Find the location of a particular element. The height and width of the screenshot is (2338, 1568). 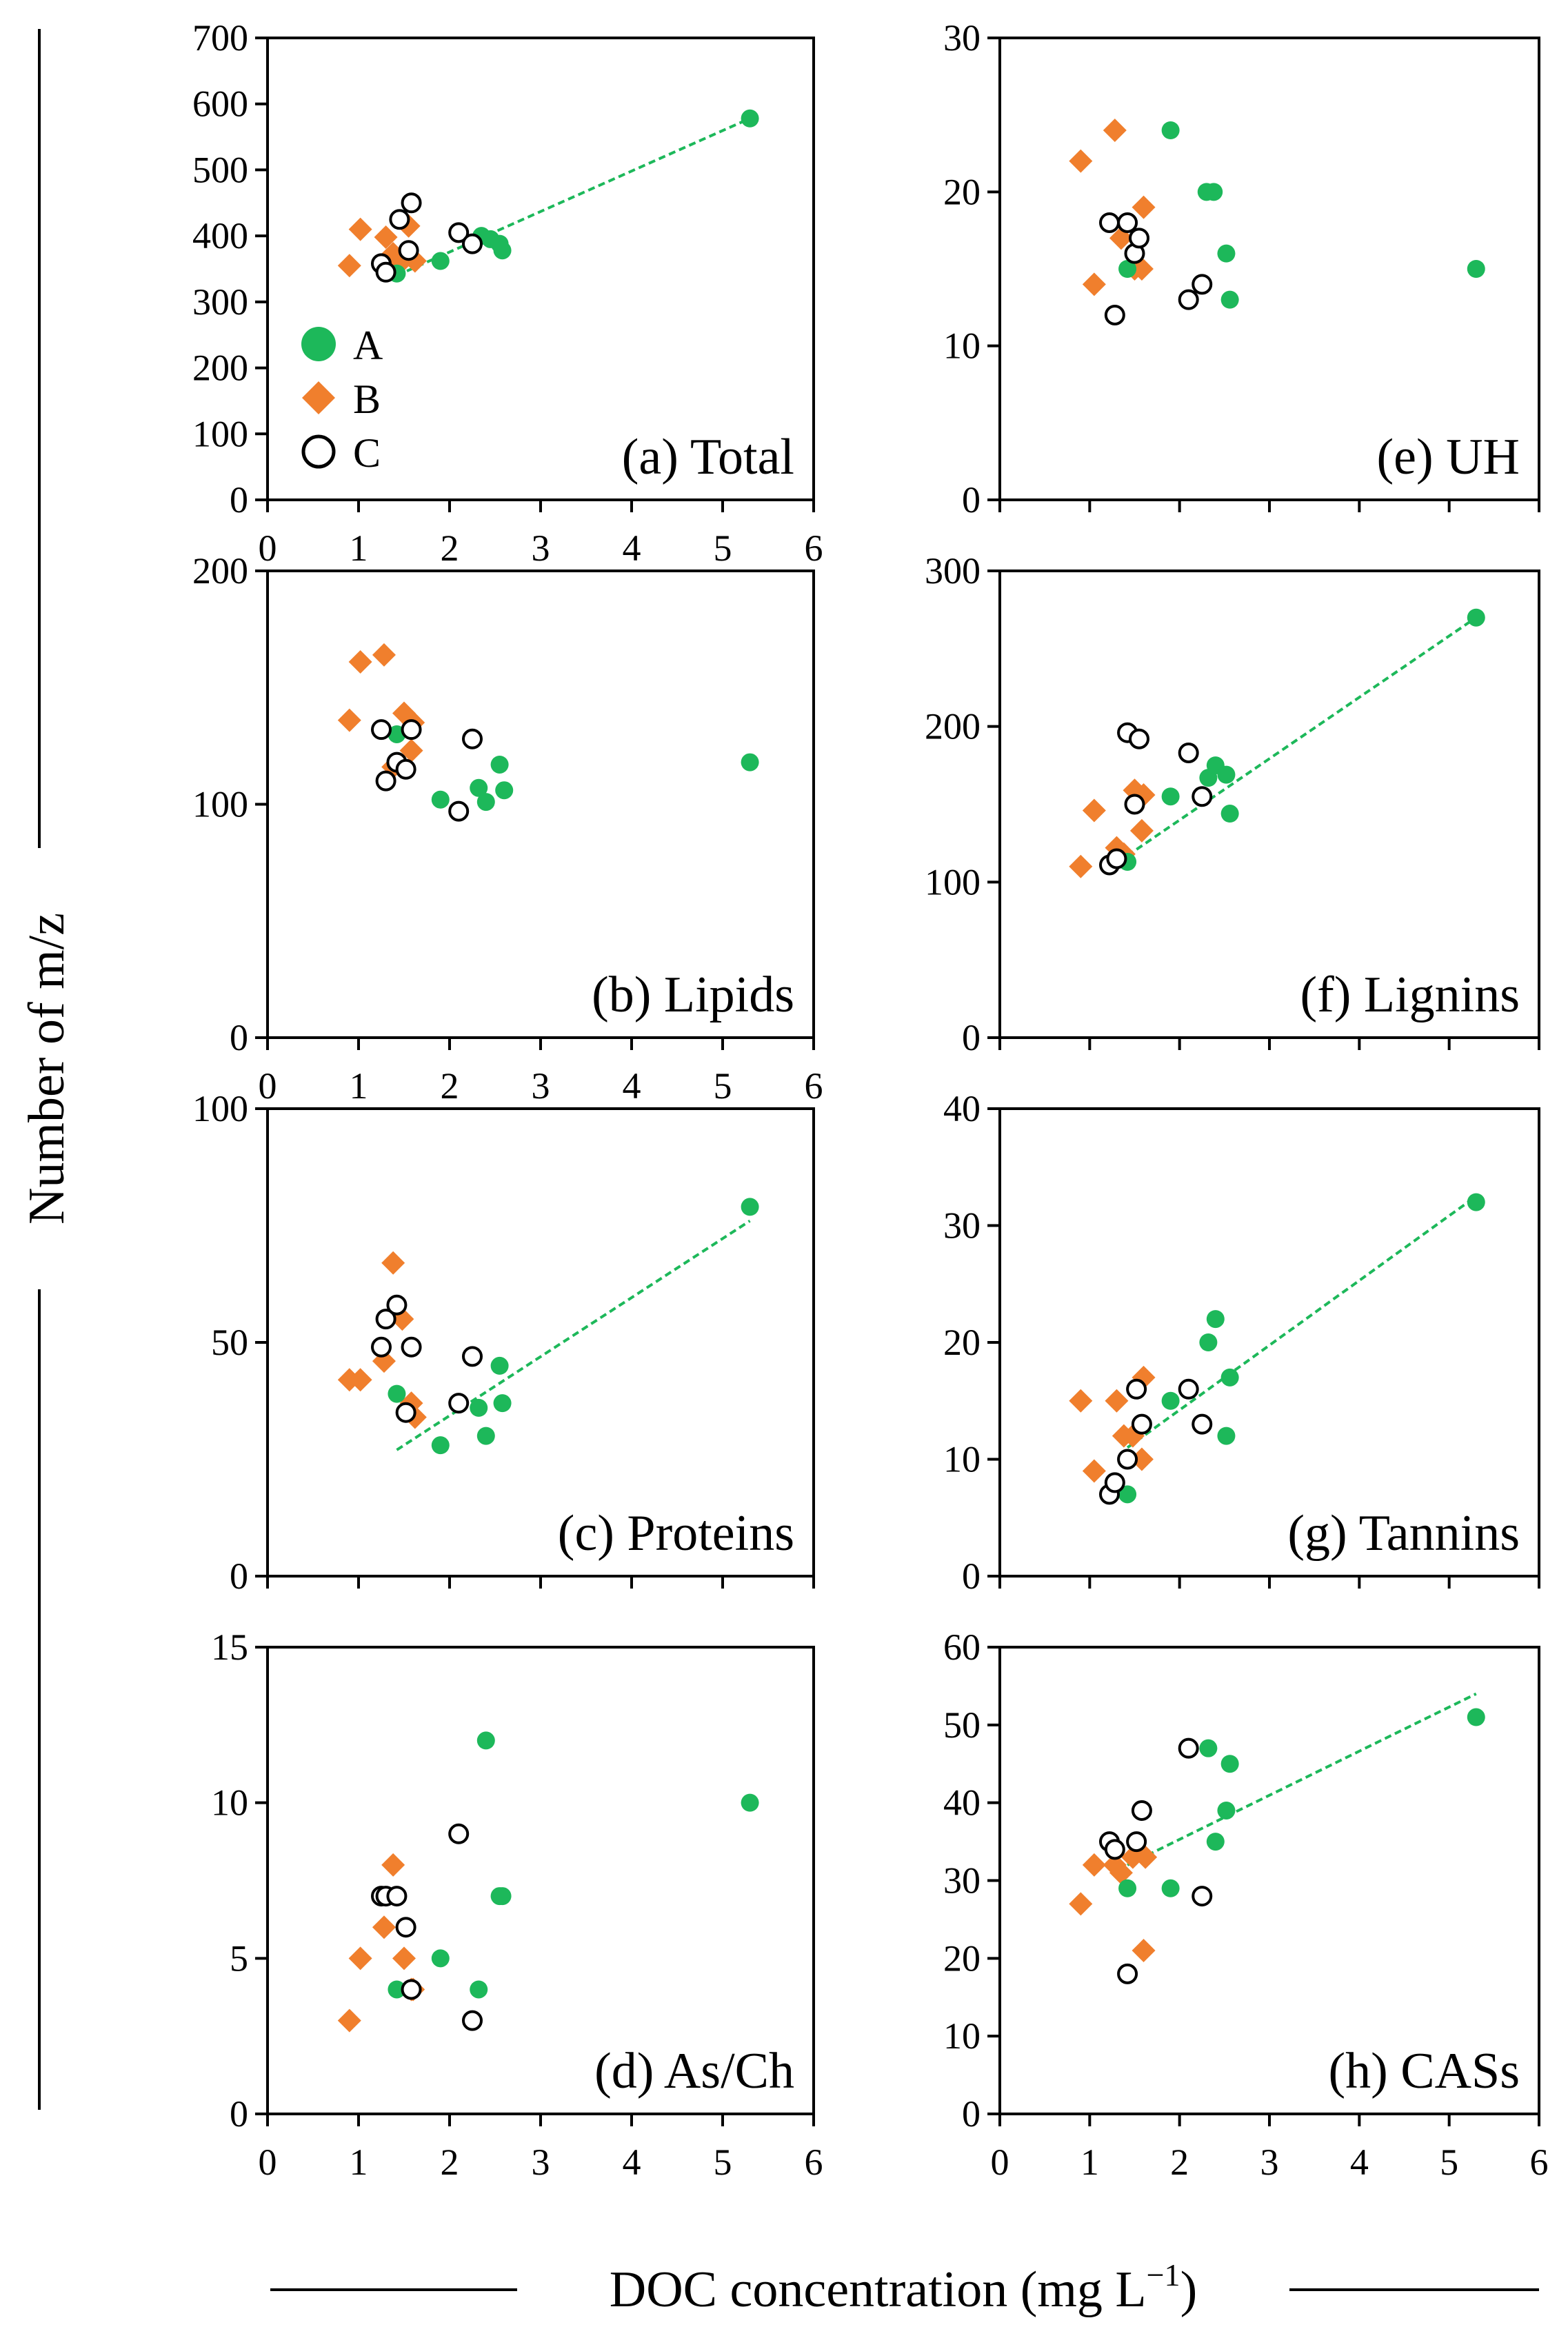

x-axis-label: DOC concentration (mg L−1) is located at coordinates (903, 2287).